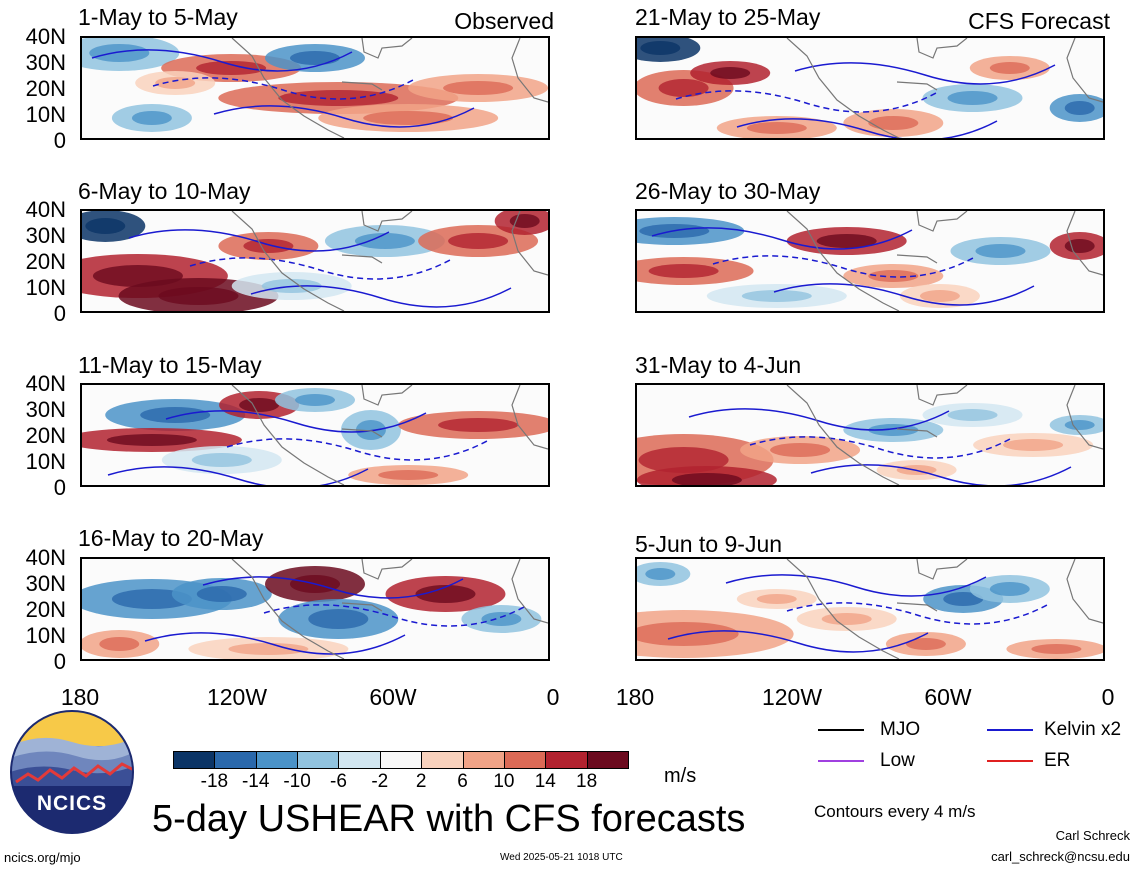 The image size is (1135, 871). I want to click on author-name: Carl Schreck, so click(1092, 835).